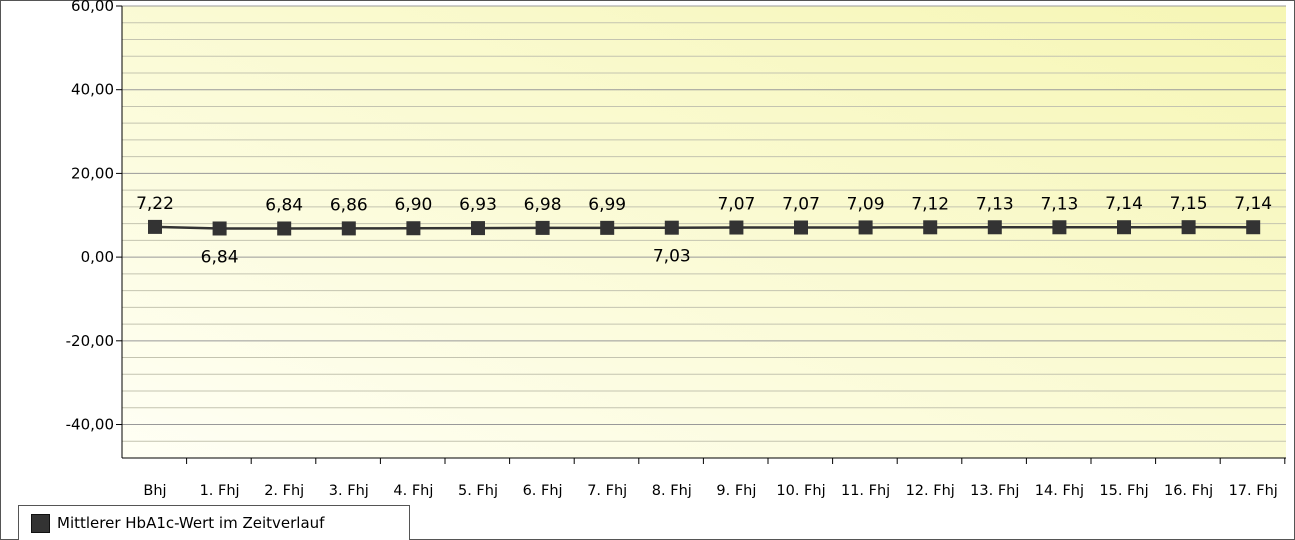 This screenshot has width=1295, height=540. Describe the element at coordinates (92, 173) in the screenshot. I see `y-tick-label: 20,00` at that location.